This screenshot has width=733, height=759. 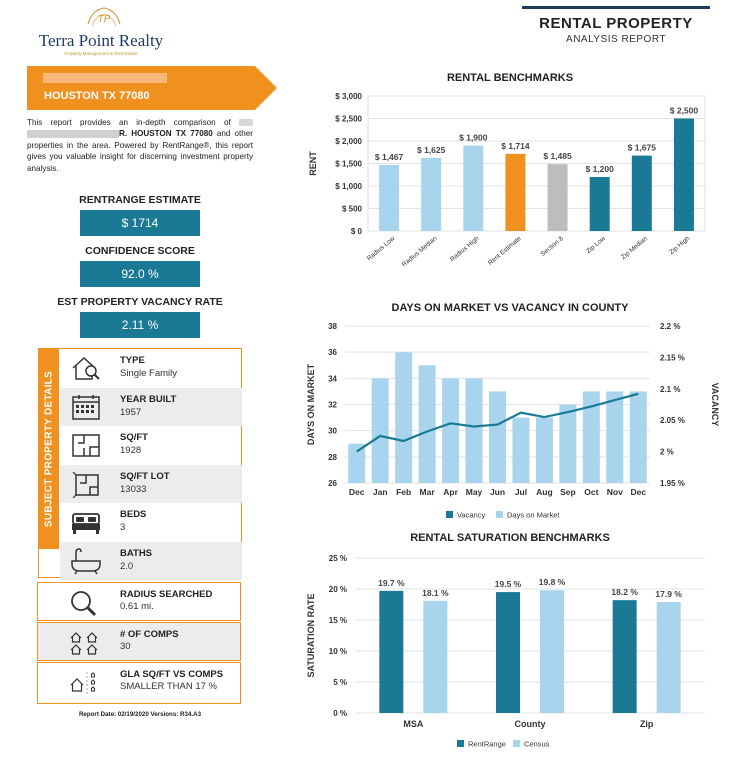 What do you see at coordinates (420, 251) in the screenshot?
I see `x-tick-label: Radius Median` at bounding box center [420, 251].